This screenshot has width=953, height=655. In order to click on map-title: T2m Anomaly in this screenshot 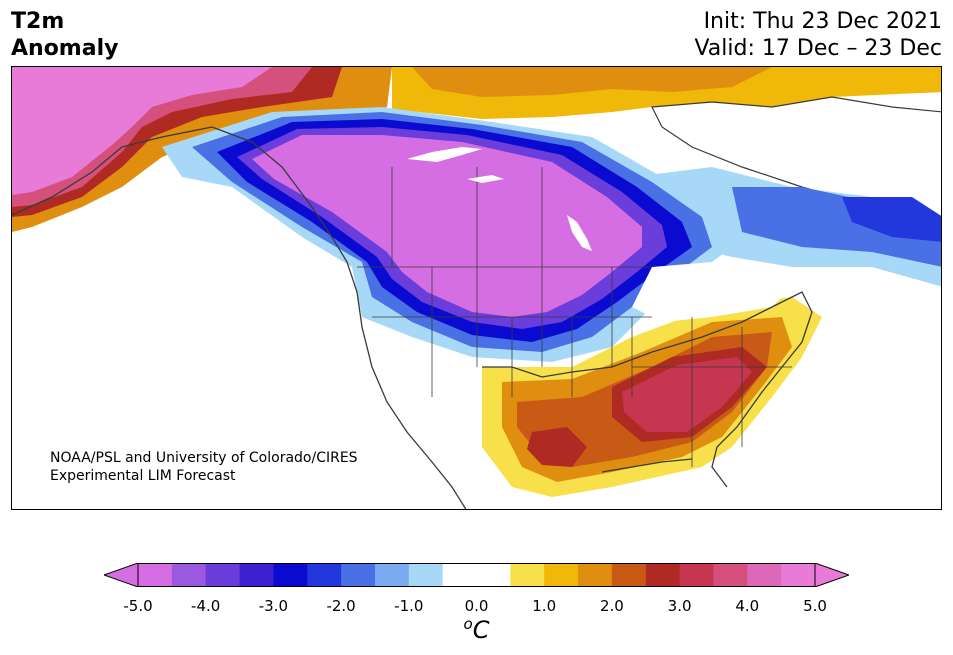, I will do `click(64, 35)`.